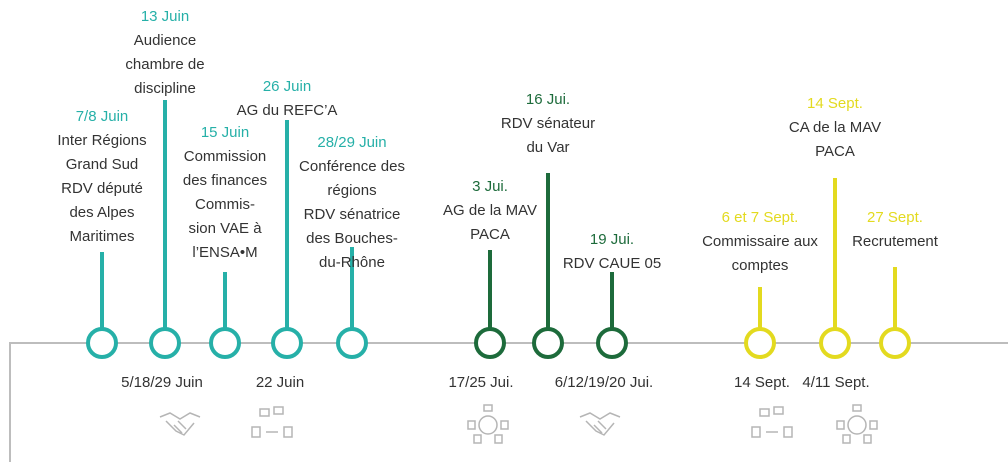 The width and height of the screenshot is (1008, 472). I want to click on event-date: 26 Juin, so click(287, 86).